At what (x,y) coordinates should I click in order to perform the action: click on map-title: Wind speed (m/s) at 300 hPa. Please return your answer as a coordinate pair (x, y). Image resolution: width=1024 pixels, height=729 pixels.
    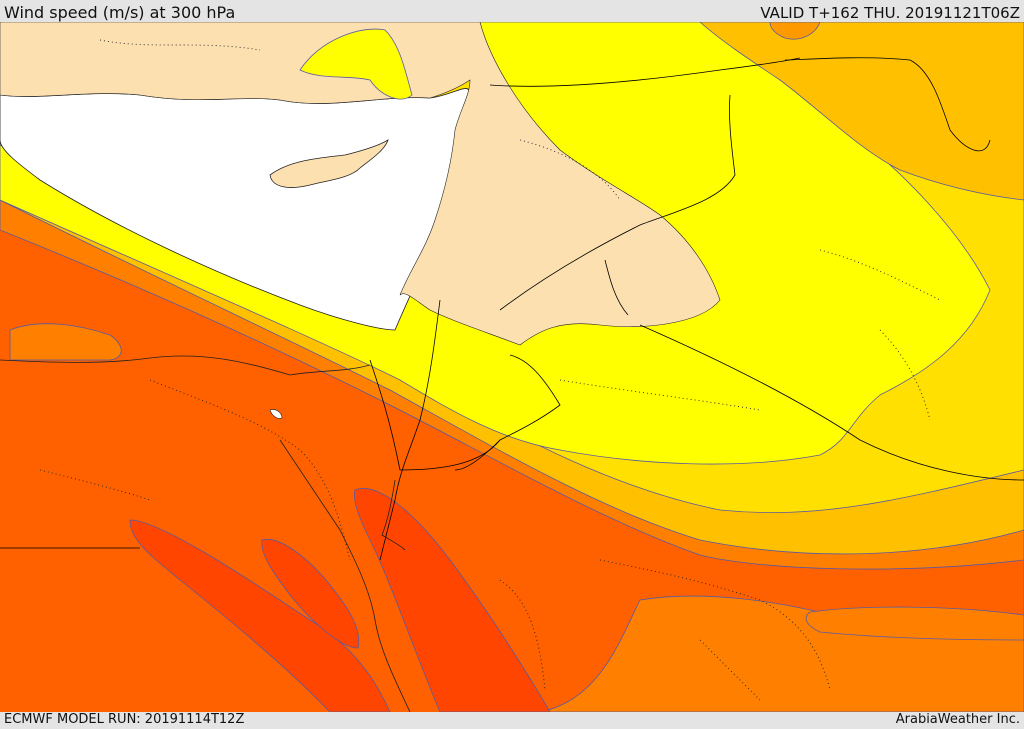
    Looking at the image, I should click on (120, 12).